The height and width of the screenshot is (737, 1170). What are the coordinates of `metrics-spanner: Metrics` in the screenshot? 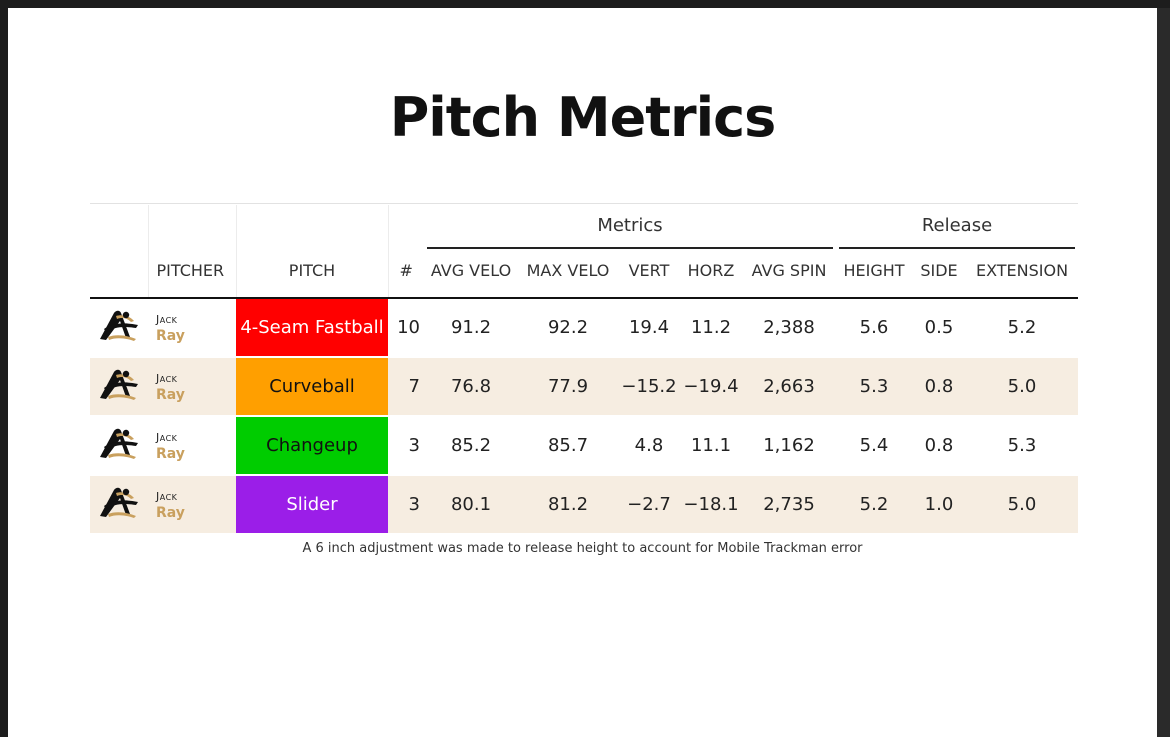 It's located at (630, 231).